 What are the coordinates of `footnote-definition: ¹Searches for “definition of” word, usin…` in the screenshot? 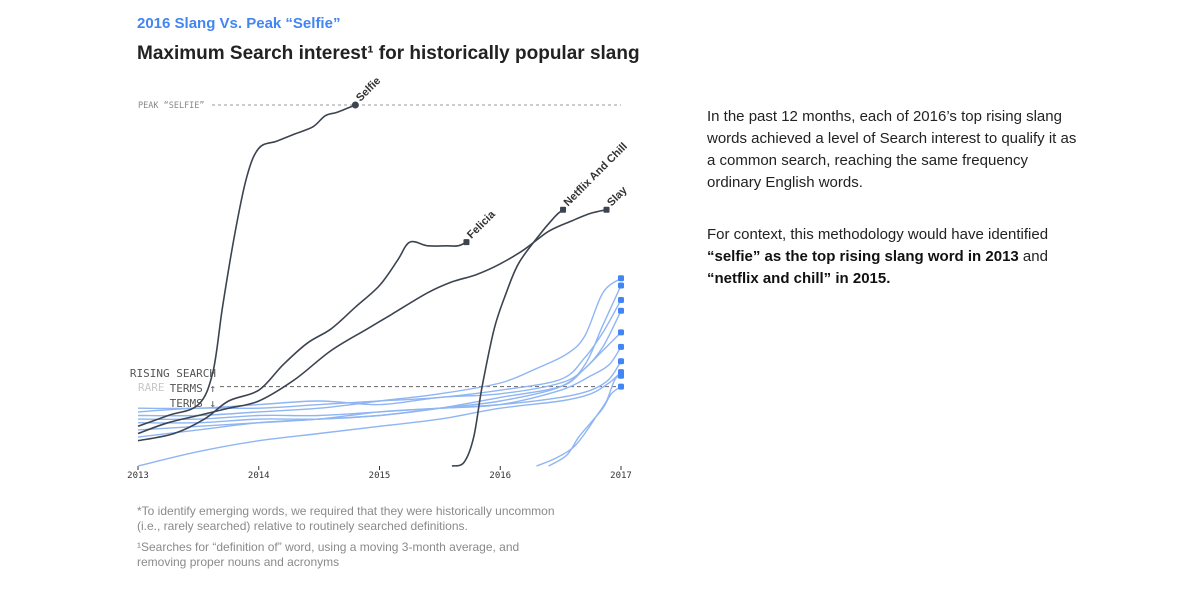 It's located at (328, 554).